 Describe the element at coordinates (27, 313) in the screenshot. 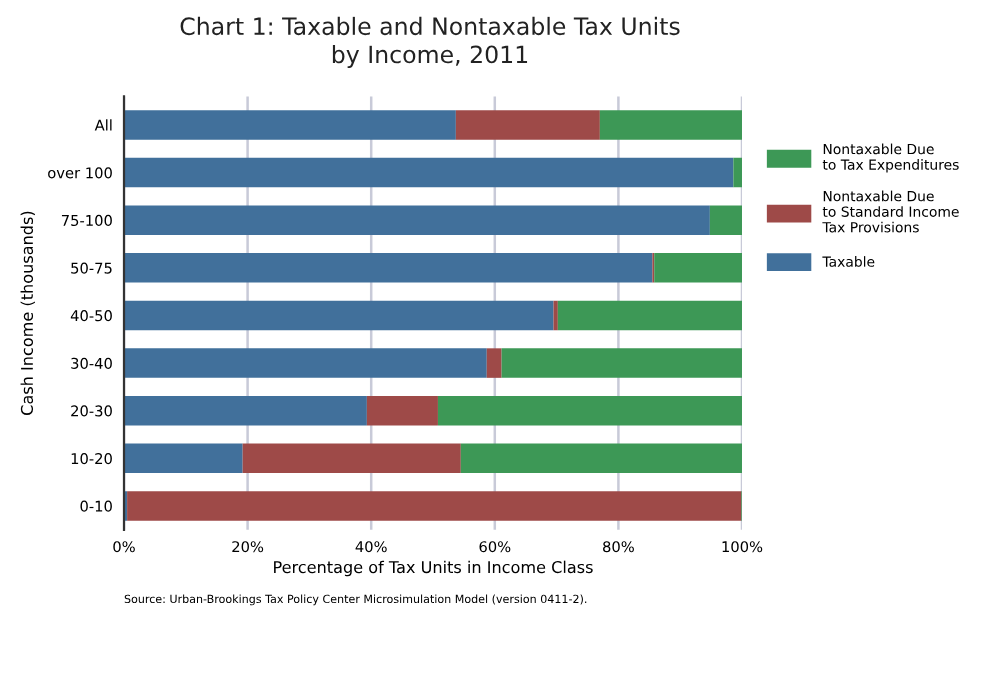

I see `y-axis-title: Cash Income (thousands)` at that location.